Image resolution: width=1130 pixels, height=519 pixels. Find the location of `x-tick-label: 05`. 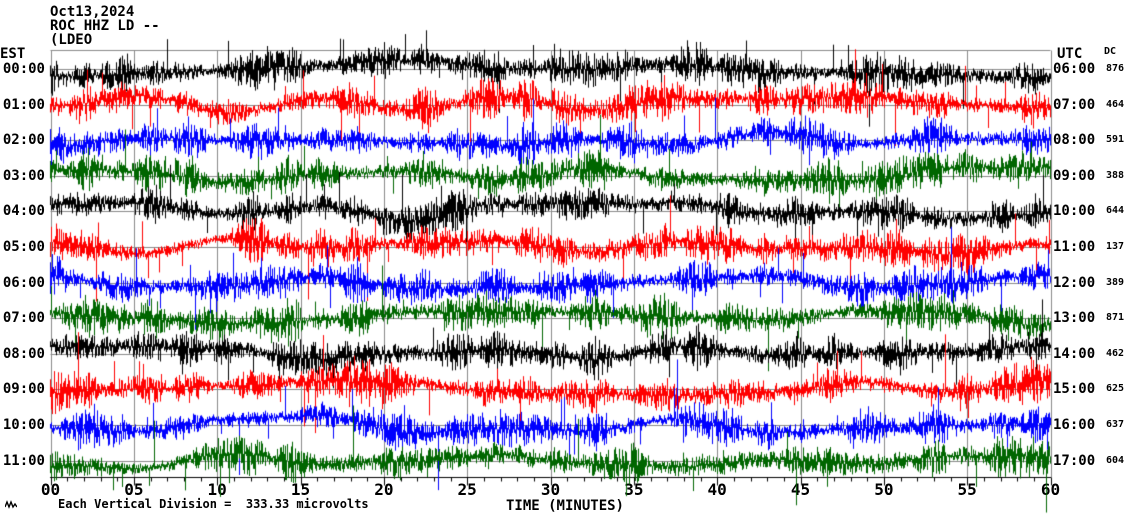

x-tick-label: 05 is located at coordinates (134, 489).